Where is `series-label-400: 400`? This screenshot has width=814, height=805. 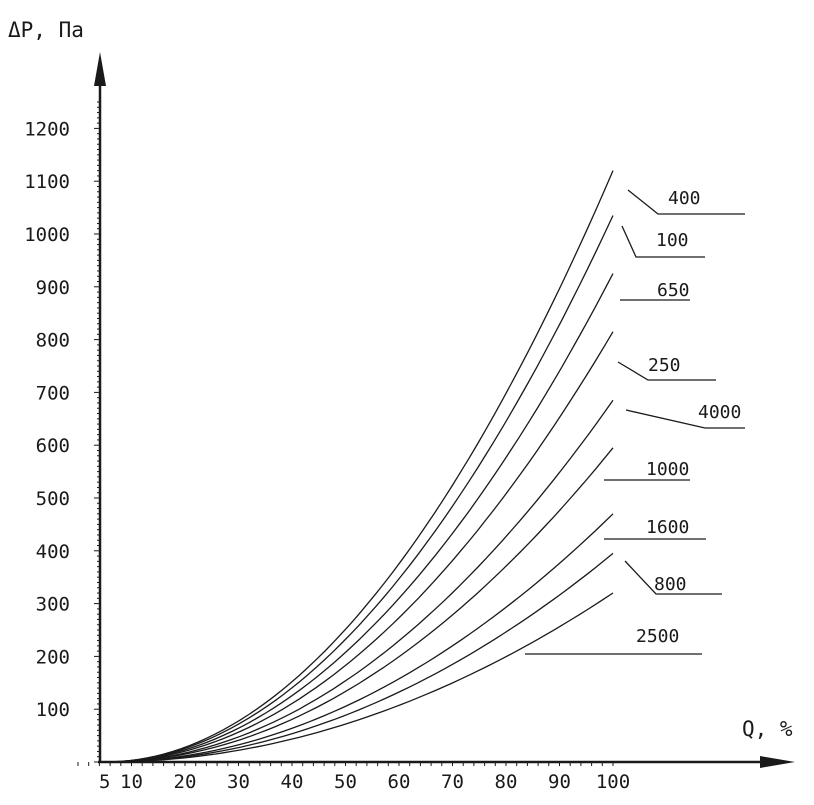
series-label-400: 400 is located at coordinates (684, 198).